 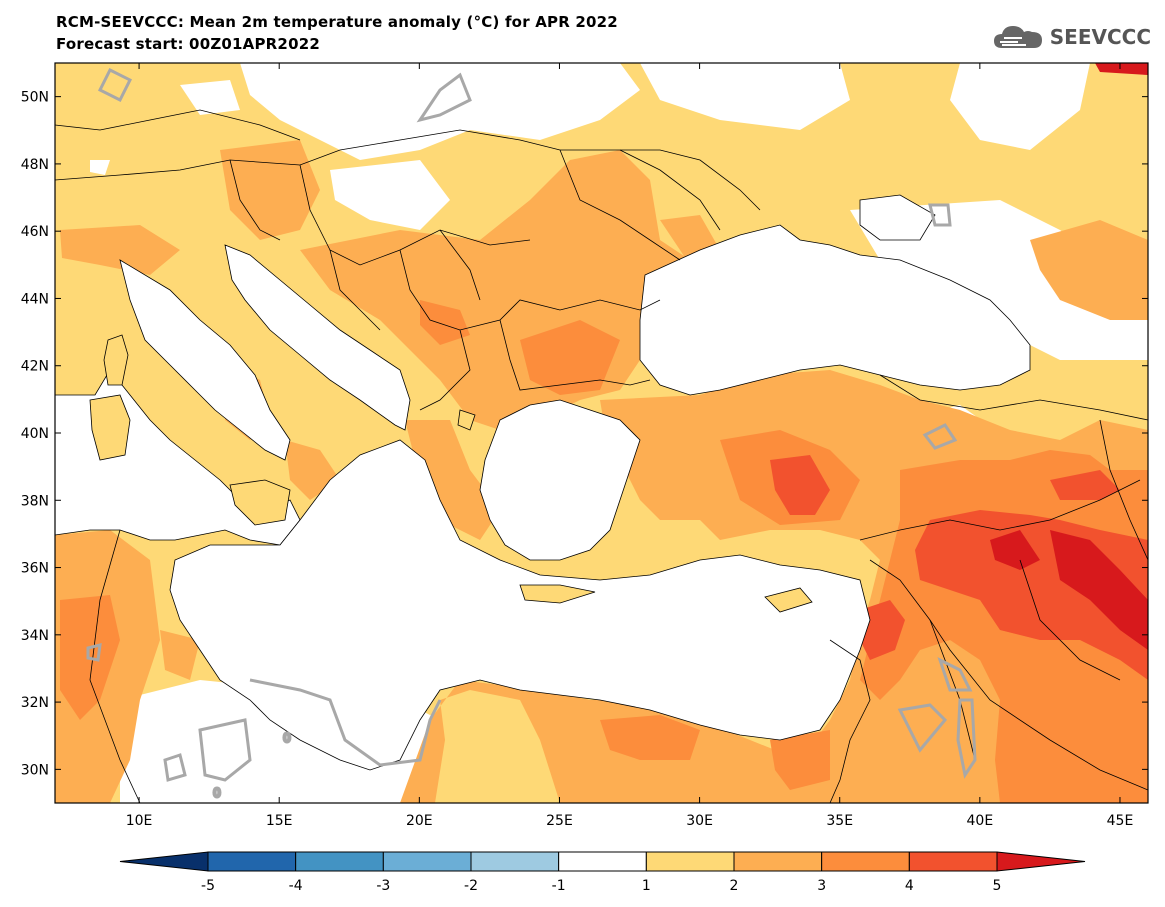 I want to click on lon-tick-label: 40E, so click(x=980, y=821).